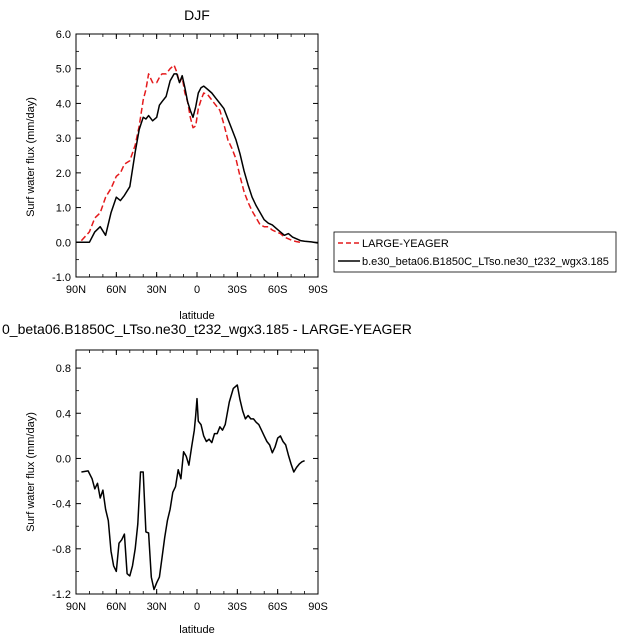 This screenshot has height=638, width=640. I want to click on top-x-tick-label: 60S, so click(278, 290).